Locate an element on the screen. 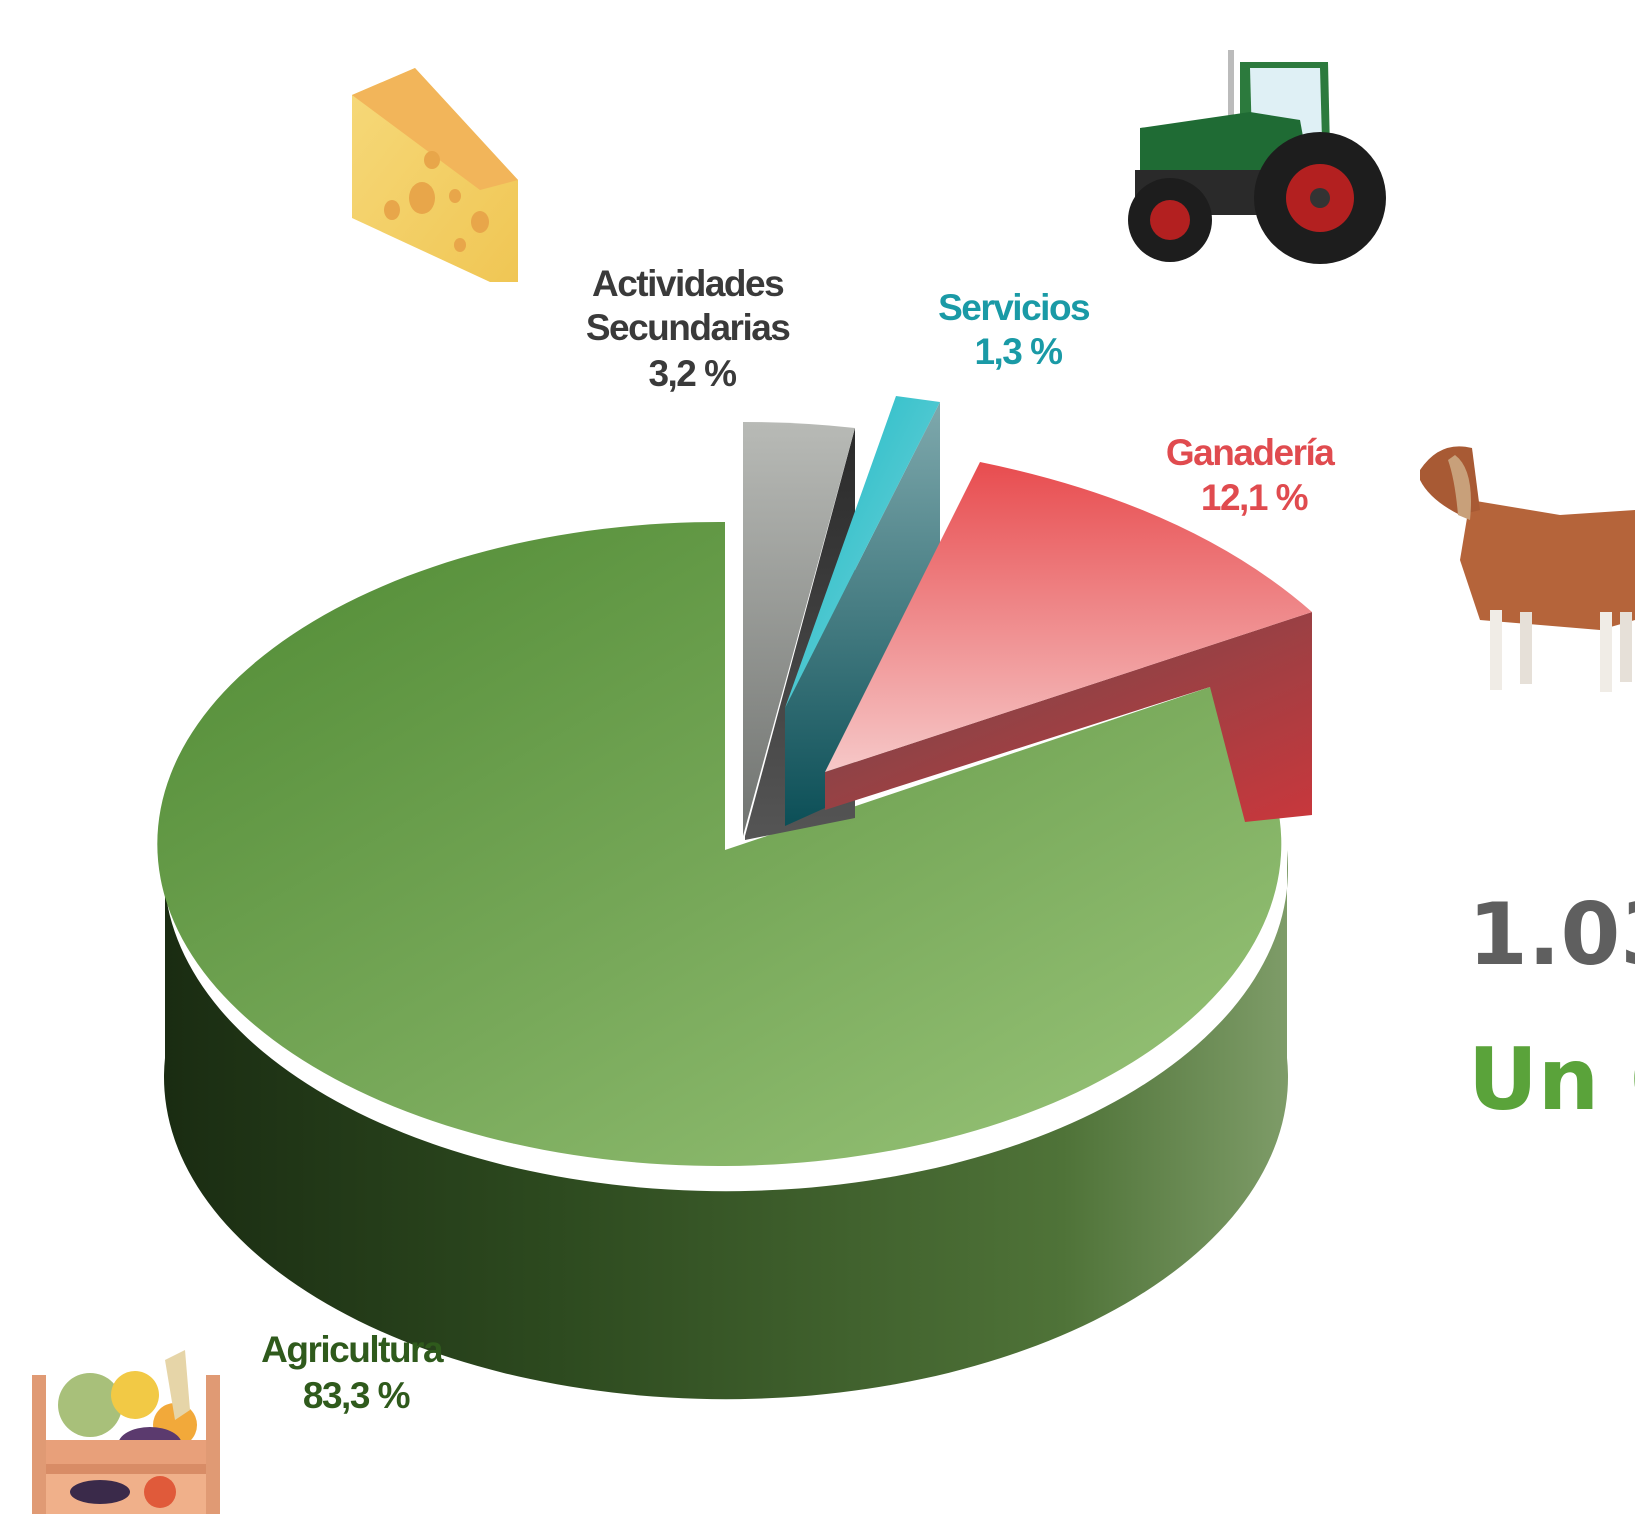 The image size is (1635, 1514). vegetable-crate-icon is located at coordinates (126, 1432).